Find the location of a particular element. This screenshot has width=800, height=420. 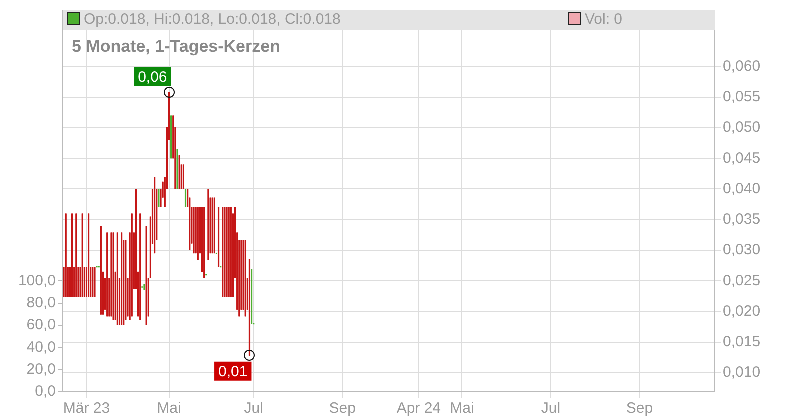

y2-tick-label: 20,0 is located at coordinates (41, 369).